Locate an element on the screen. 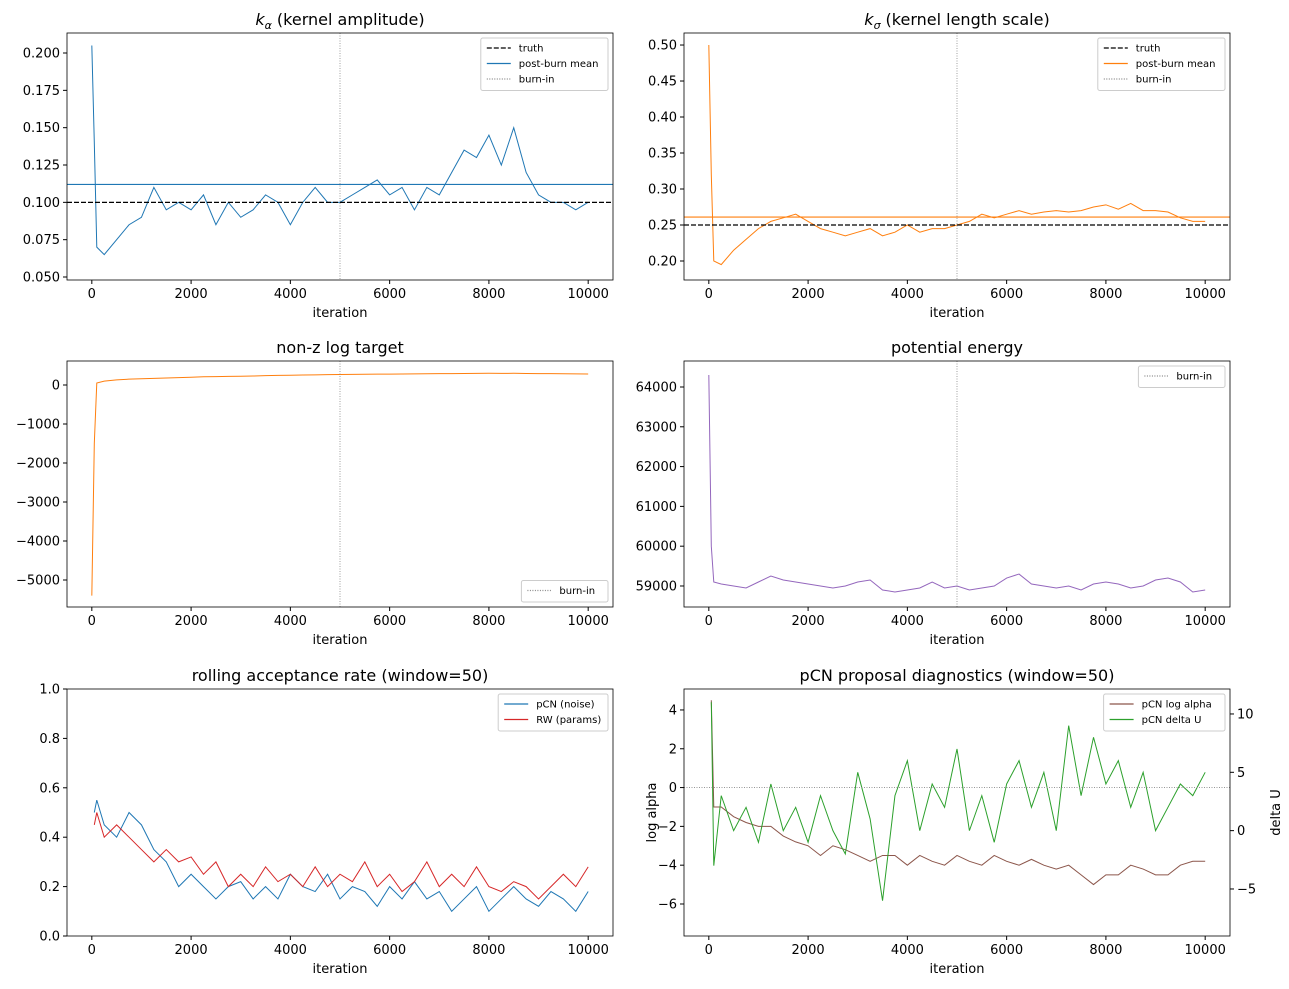 This screenshot has height=989, width=1289. y-tick-label: −1000 is located at coordinates (38, 424).